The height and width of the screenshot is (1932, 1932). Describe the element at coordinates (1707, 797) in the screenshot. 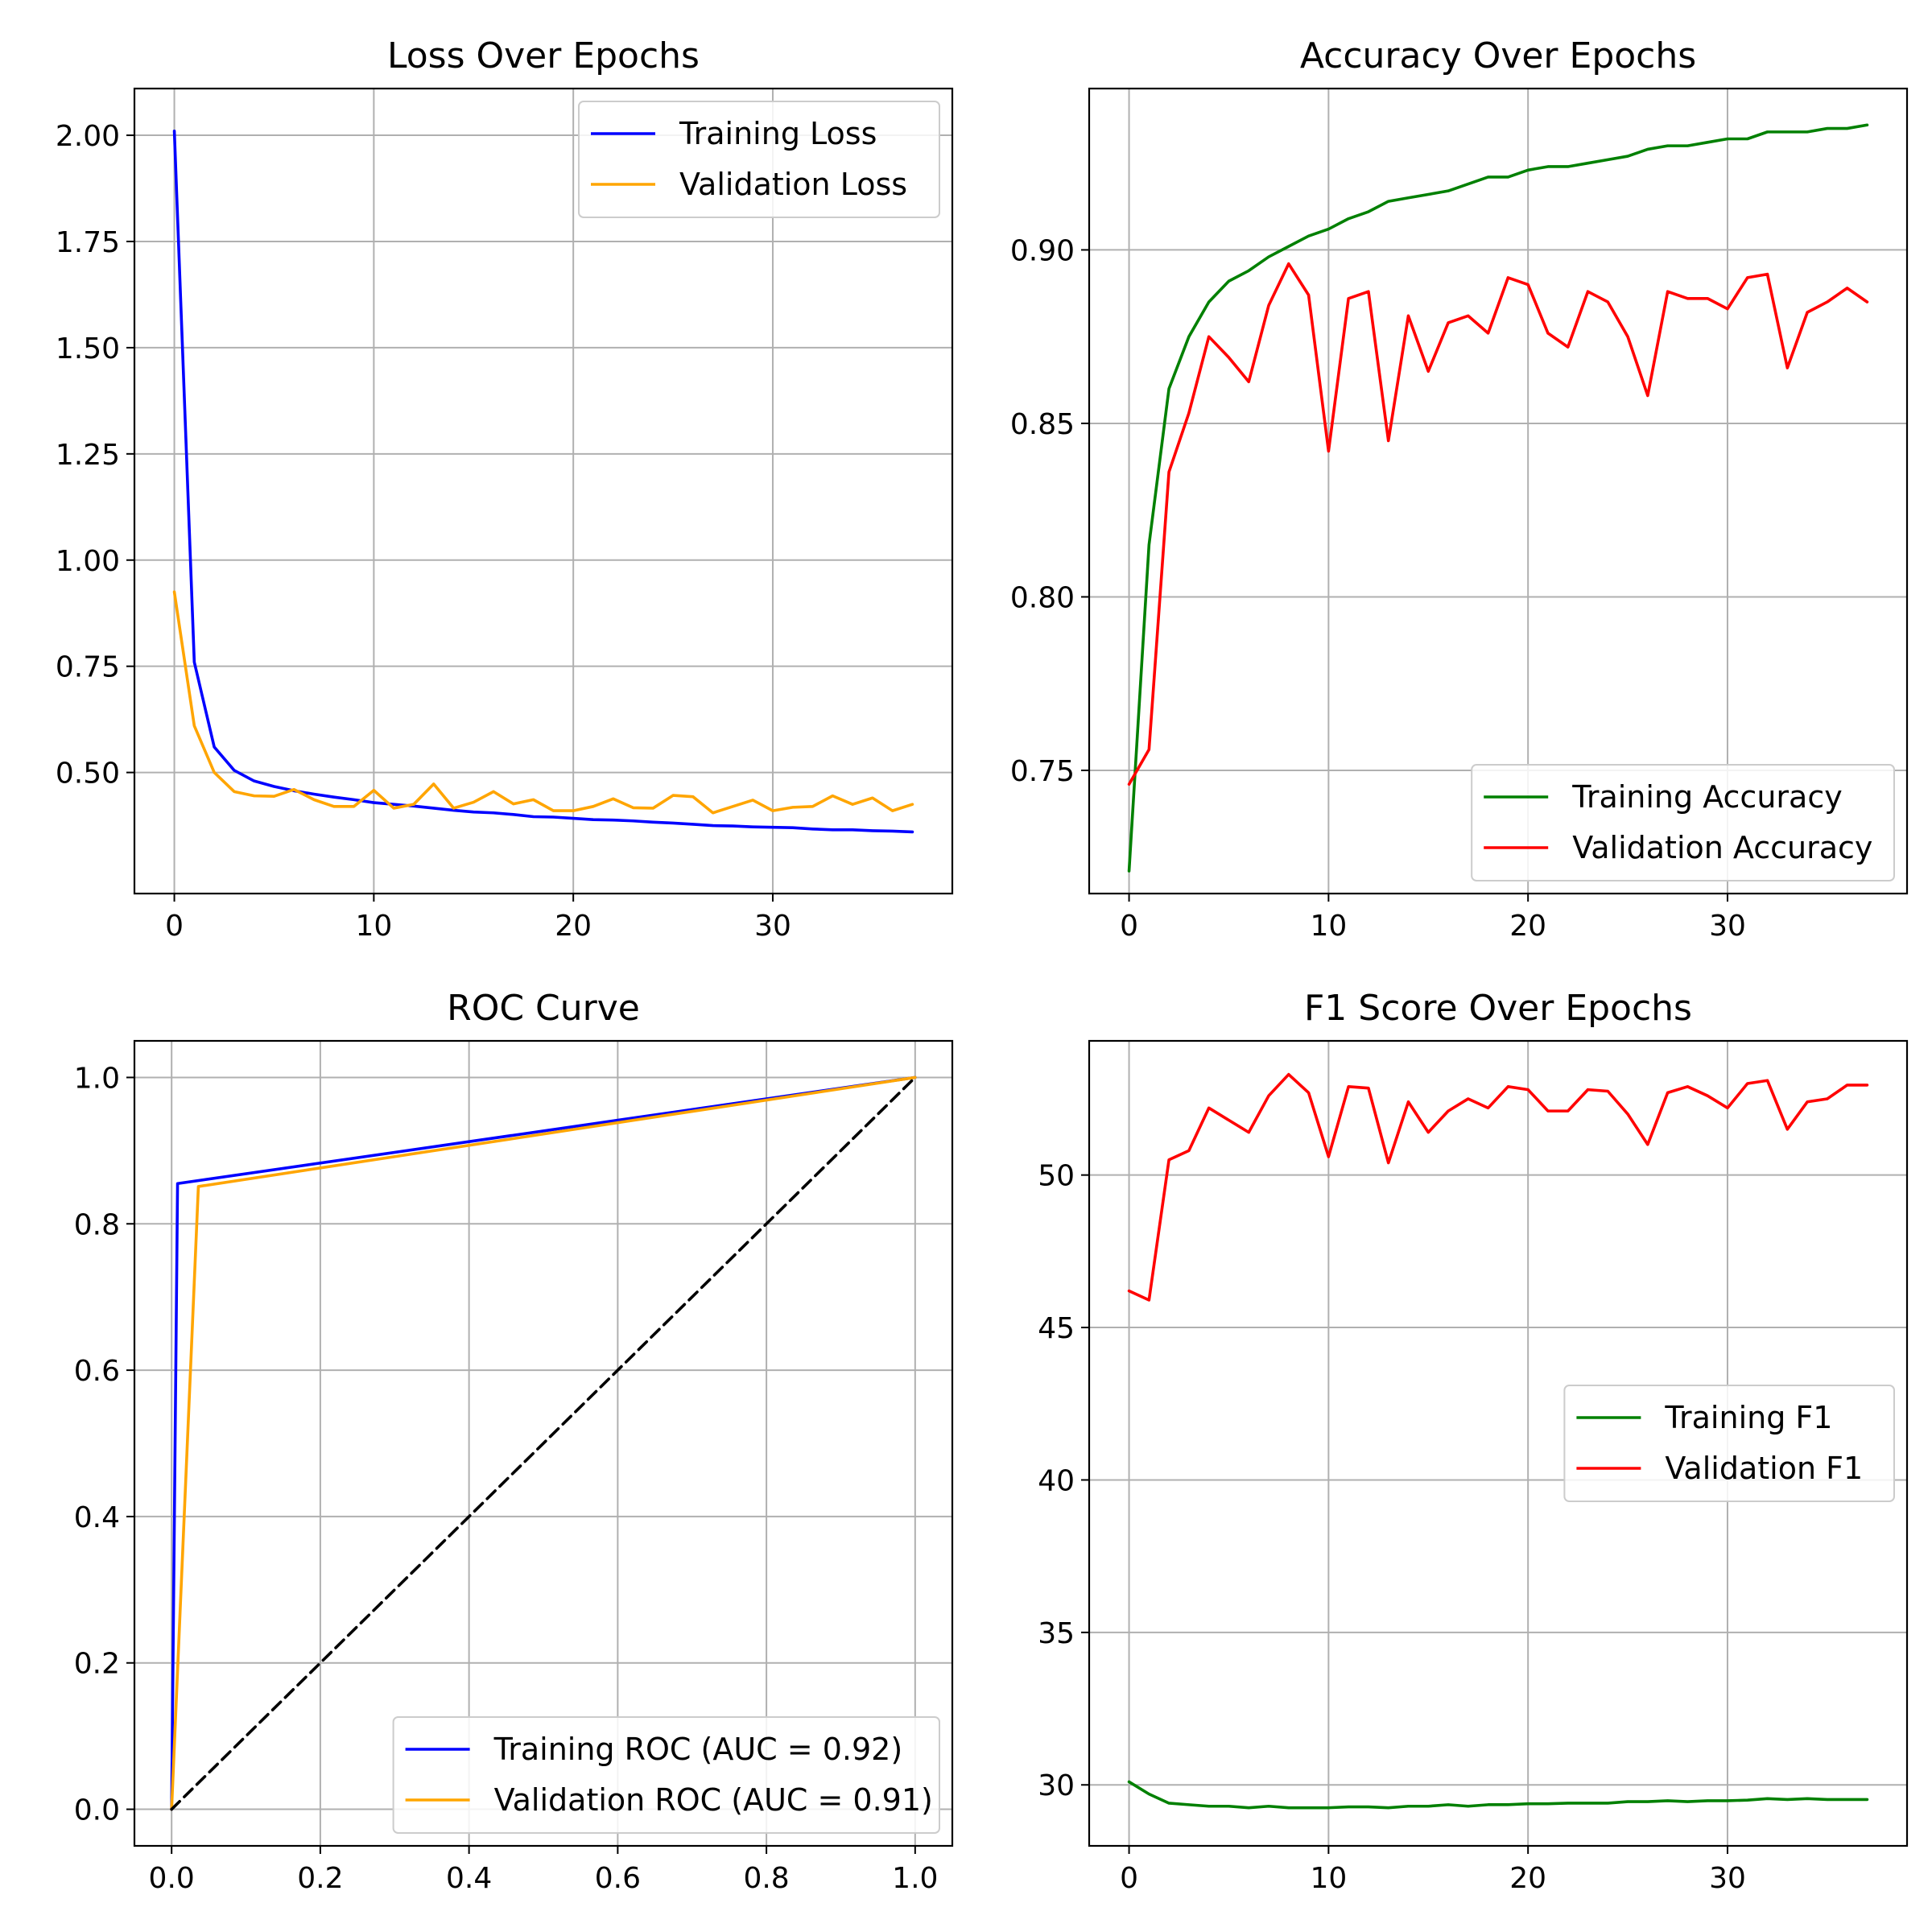

I see `legend-label: Training Accuracy` at that location.